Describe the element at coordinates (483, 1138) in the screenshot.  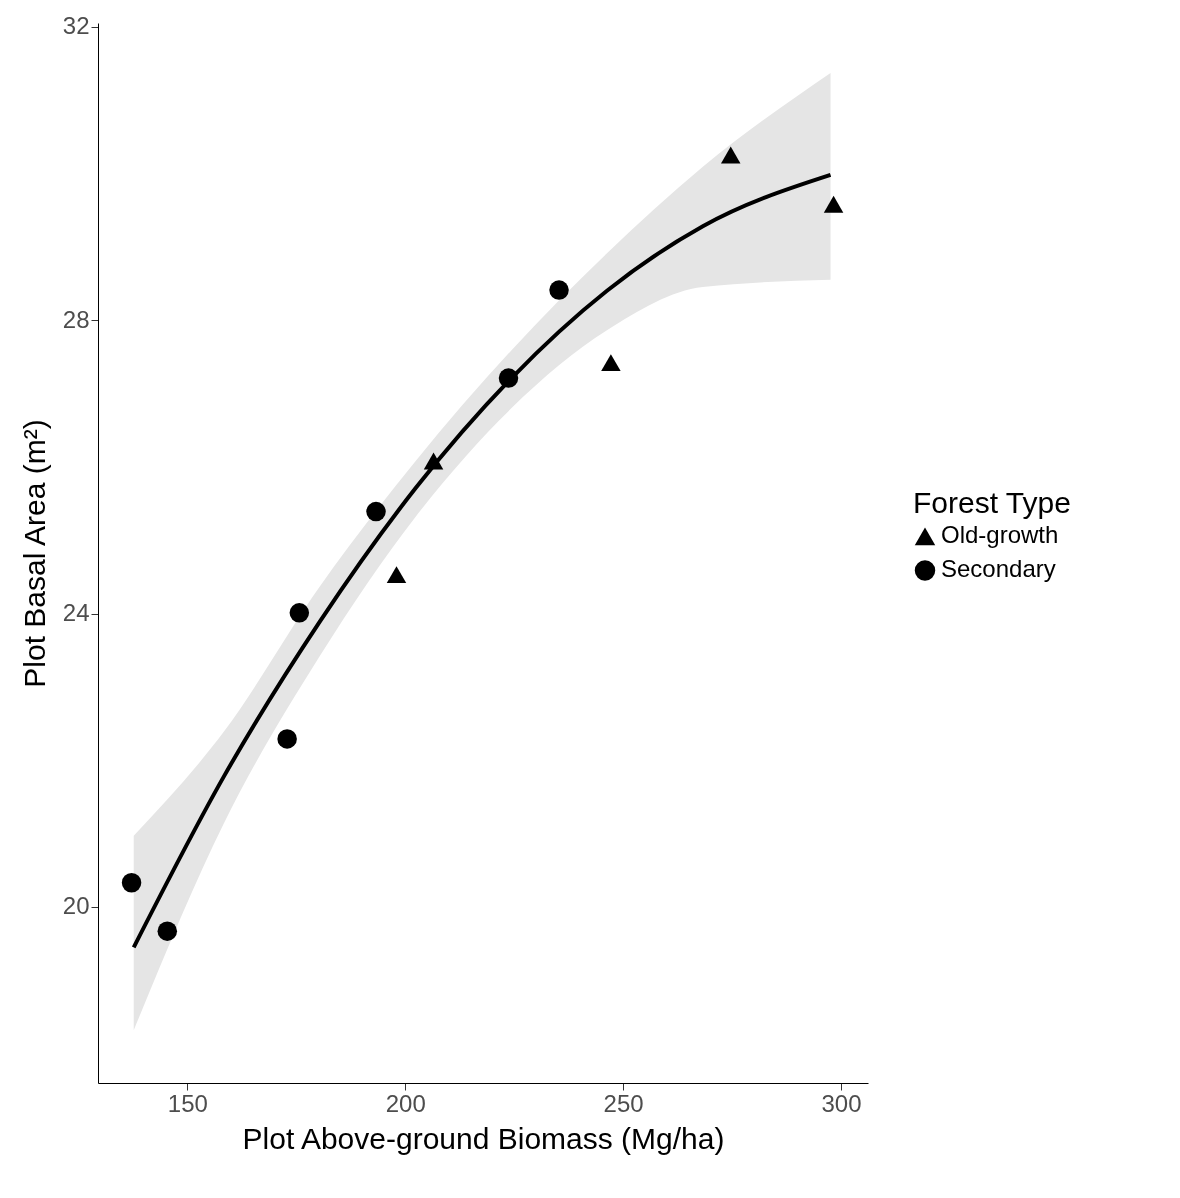
I see `x-axis-title: Plot Above-ground Biomass (Mg/ha)` at that location.